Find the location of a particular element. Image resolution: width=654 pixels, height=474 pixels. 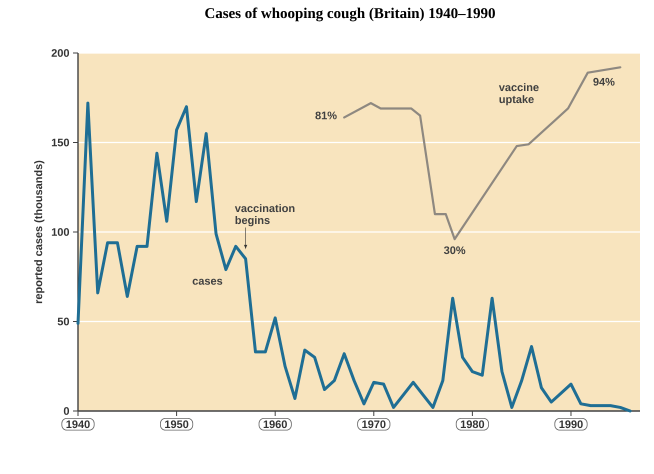

x-tick-label: 1980 is located at coordinates (472, 424).